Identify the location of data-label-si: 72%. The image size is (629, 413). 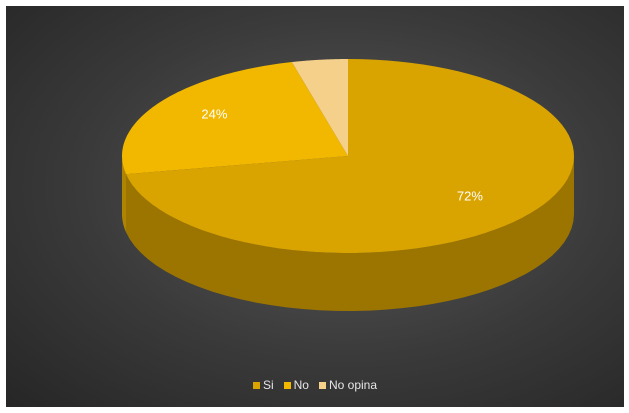
(470, 196).